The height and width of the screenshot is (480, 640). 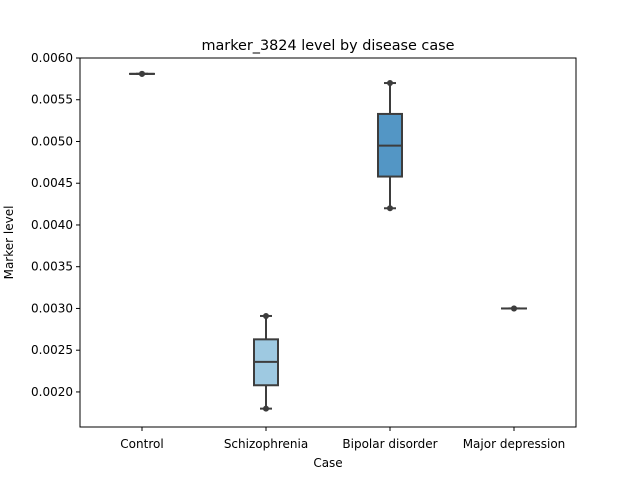 I want to click on y-tick-label: 0.0020, so click(x=52, y=392).